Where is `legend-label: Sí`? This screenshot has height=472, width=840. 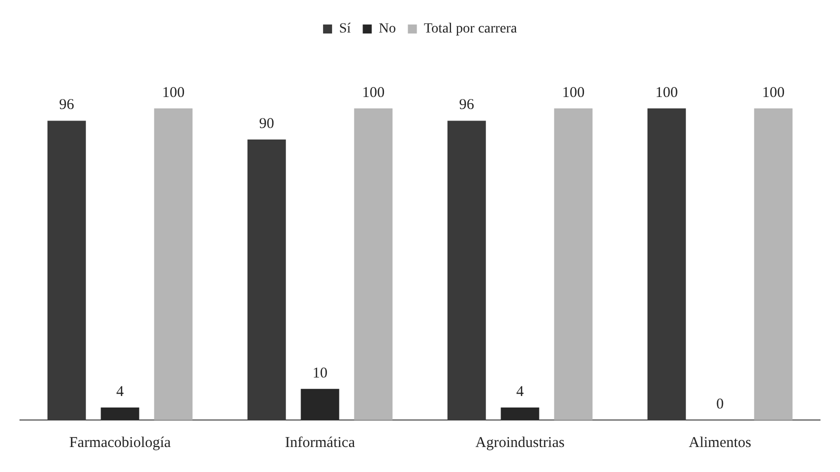 legend-label: Sí is located at coordinates (345, 29).